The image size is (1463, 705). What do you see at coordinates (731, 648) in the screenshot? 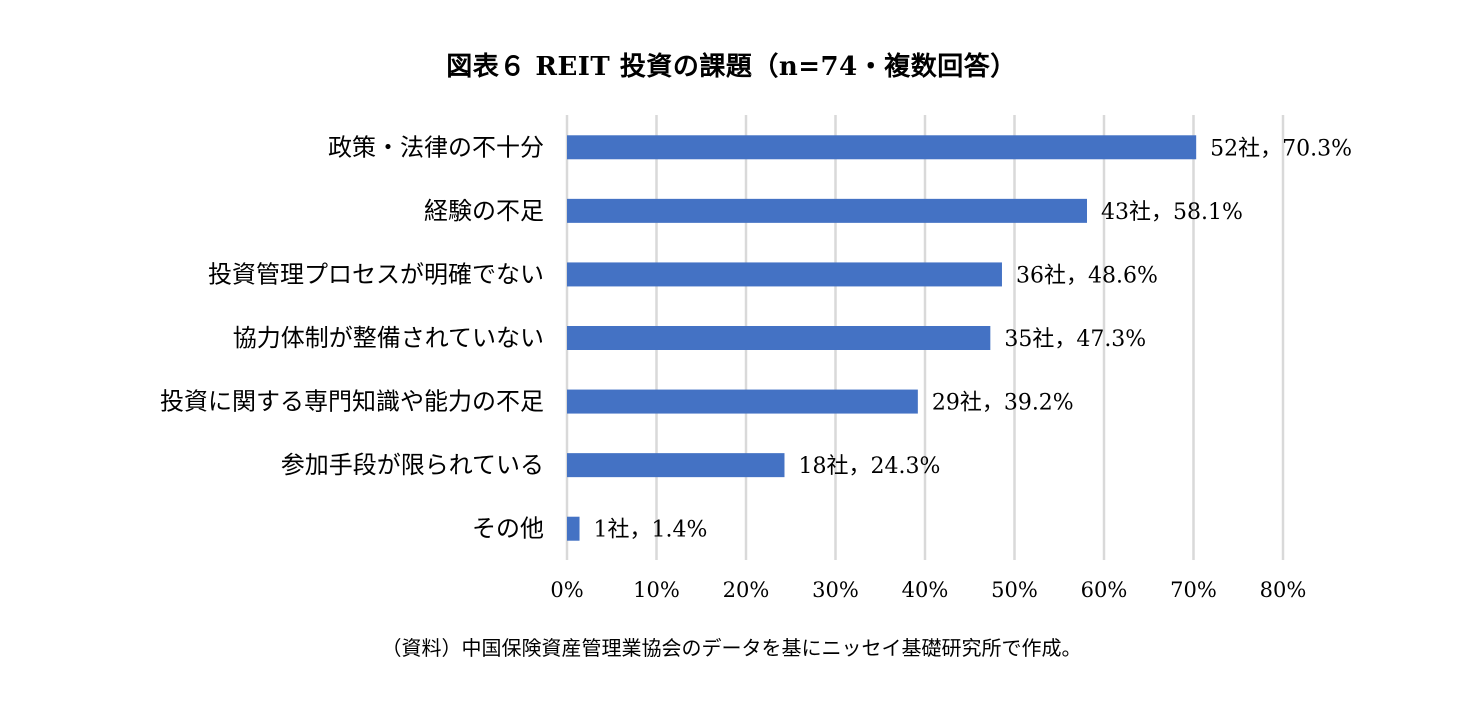
I see `source-note: （資料）中国保険資産管理業協会のデータを基にニッセイ基礎研究所で作成。` at bounding box center [731, 648].